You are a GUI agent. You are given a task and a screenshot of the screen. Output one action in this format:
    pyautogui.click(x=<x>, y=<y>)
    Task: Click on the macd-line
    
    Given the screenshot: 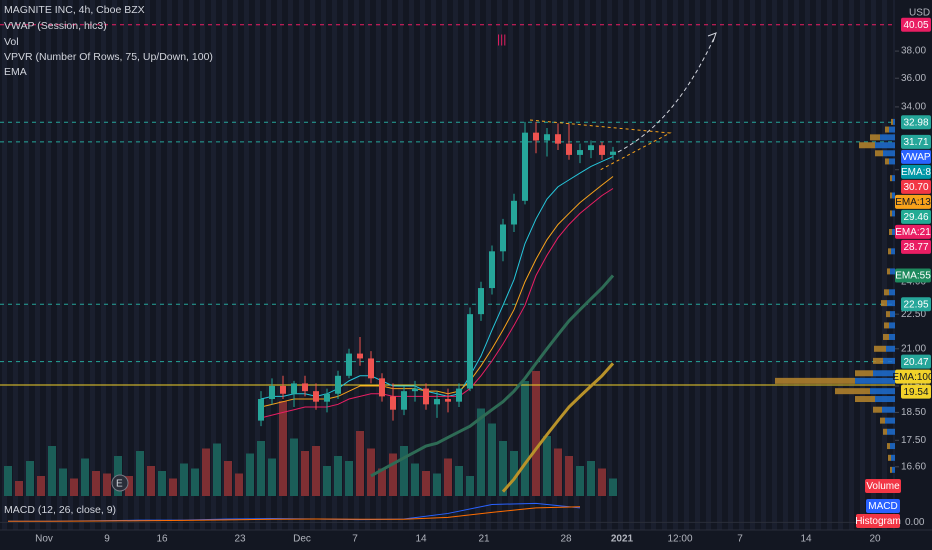 What is the action you would take?
    pyautogui.click(x=294, y=514)
    